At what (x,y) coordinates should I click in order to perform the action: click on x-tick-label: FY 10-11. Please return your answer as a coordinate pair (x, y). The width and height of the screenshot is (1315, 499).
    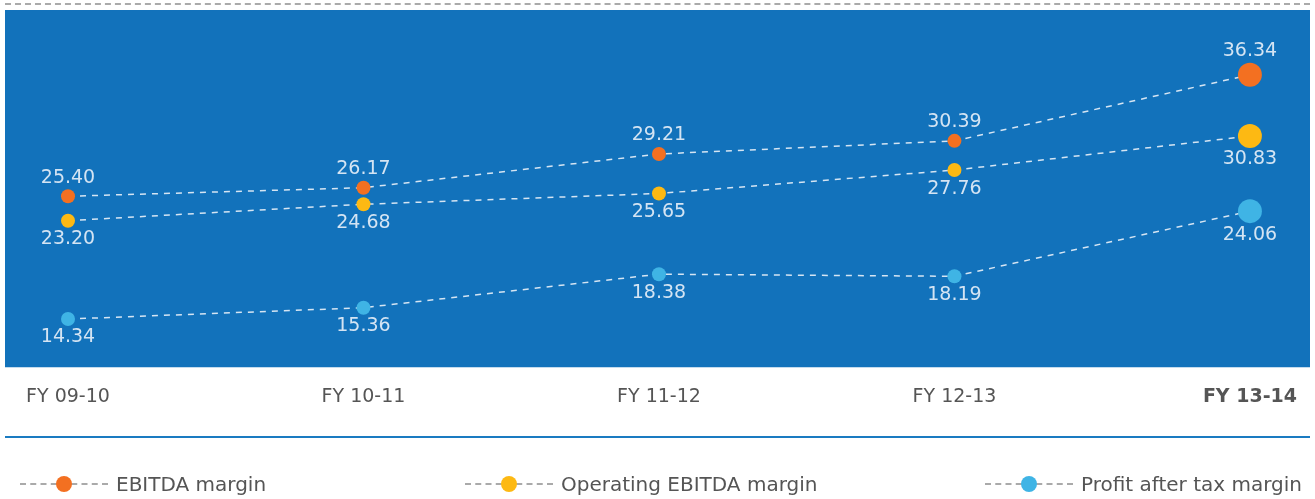
    Looking at the image, I should click on (363, 394).